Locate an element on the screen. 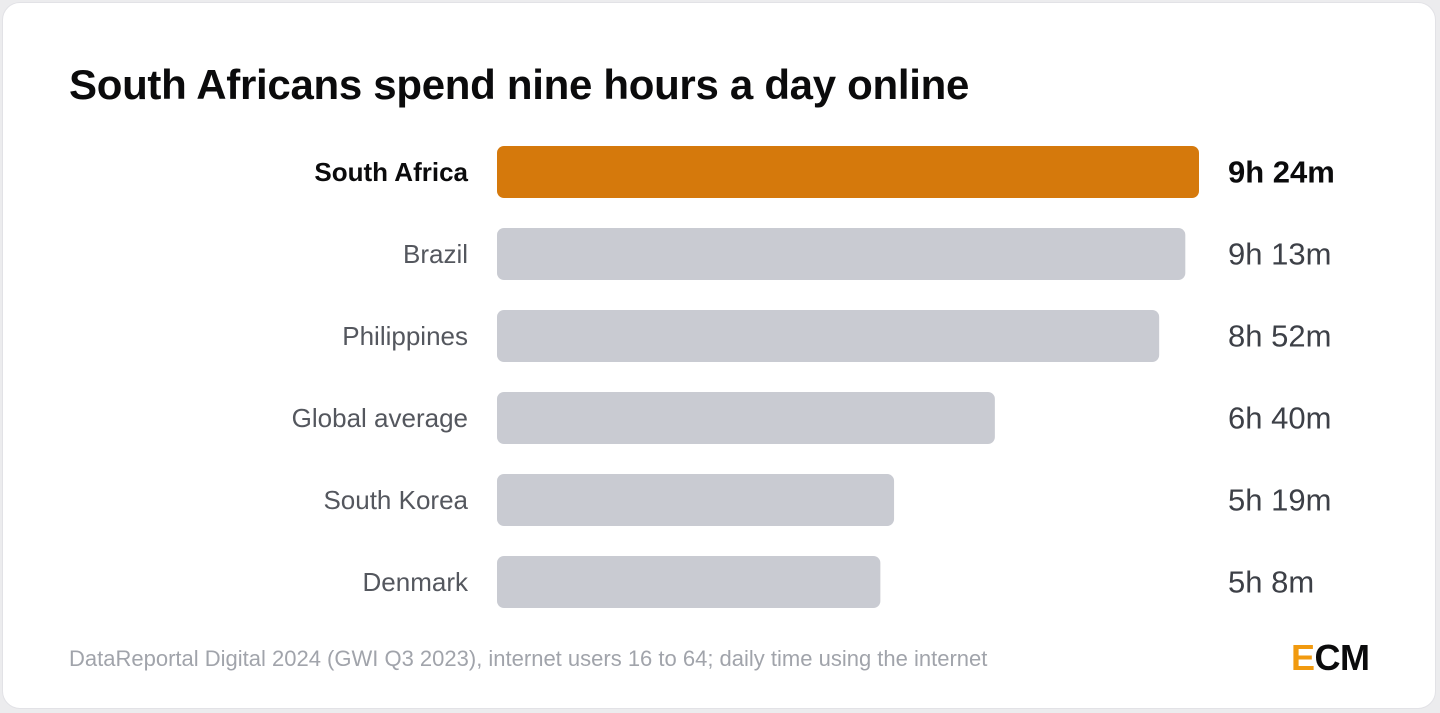  logo-cm: CM is located at coordinates (1342, 657).